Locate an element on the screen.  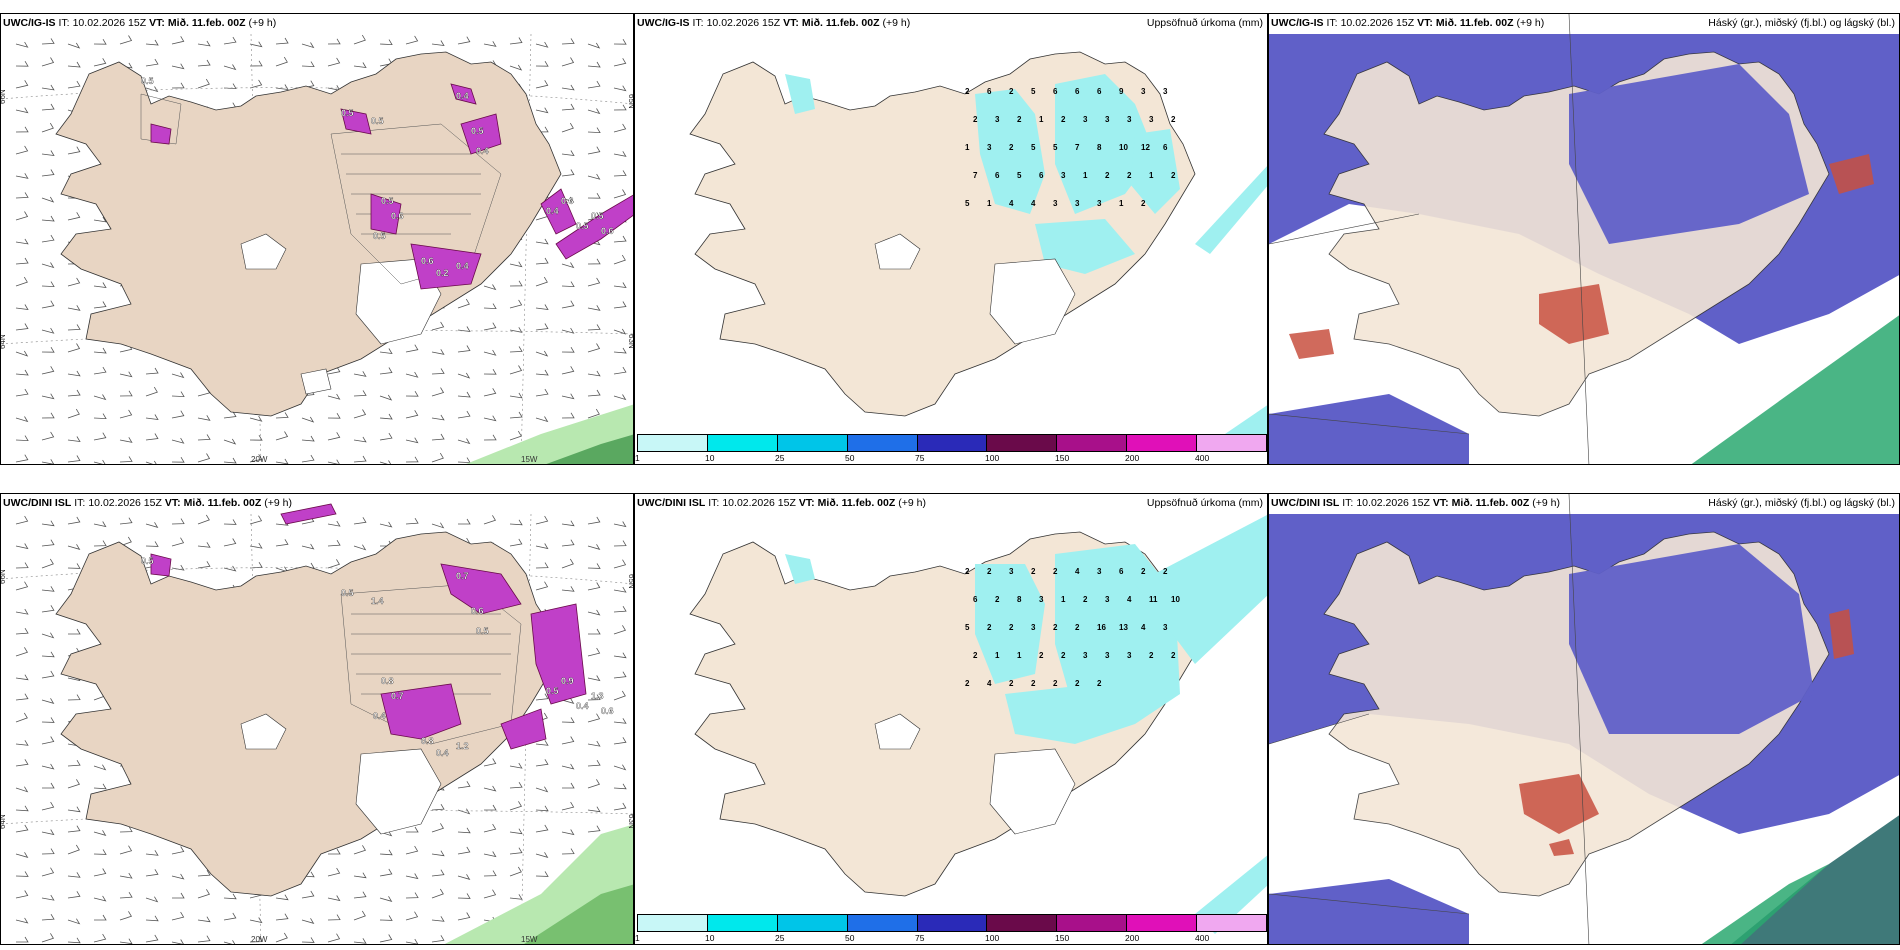
model-label: UWC/DINI ISL is located at coordinates (1305, 503).